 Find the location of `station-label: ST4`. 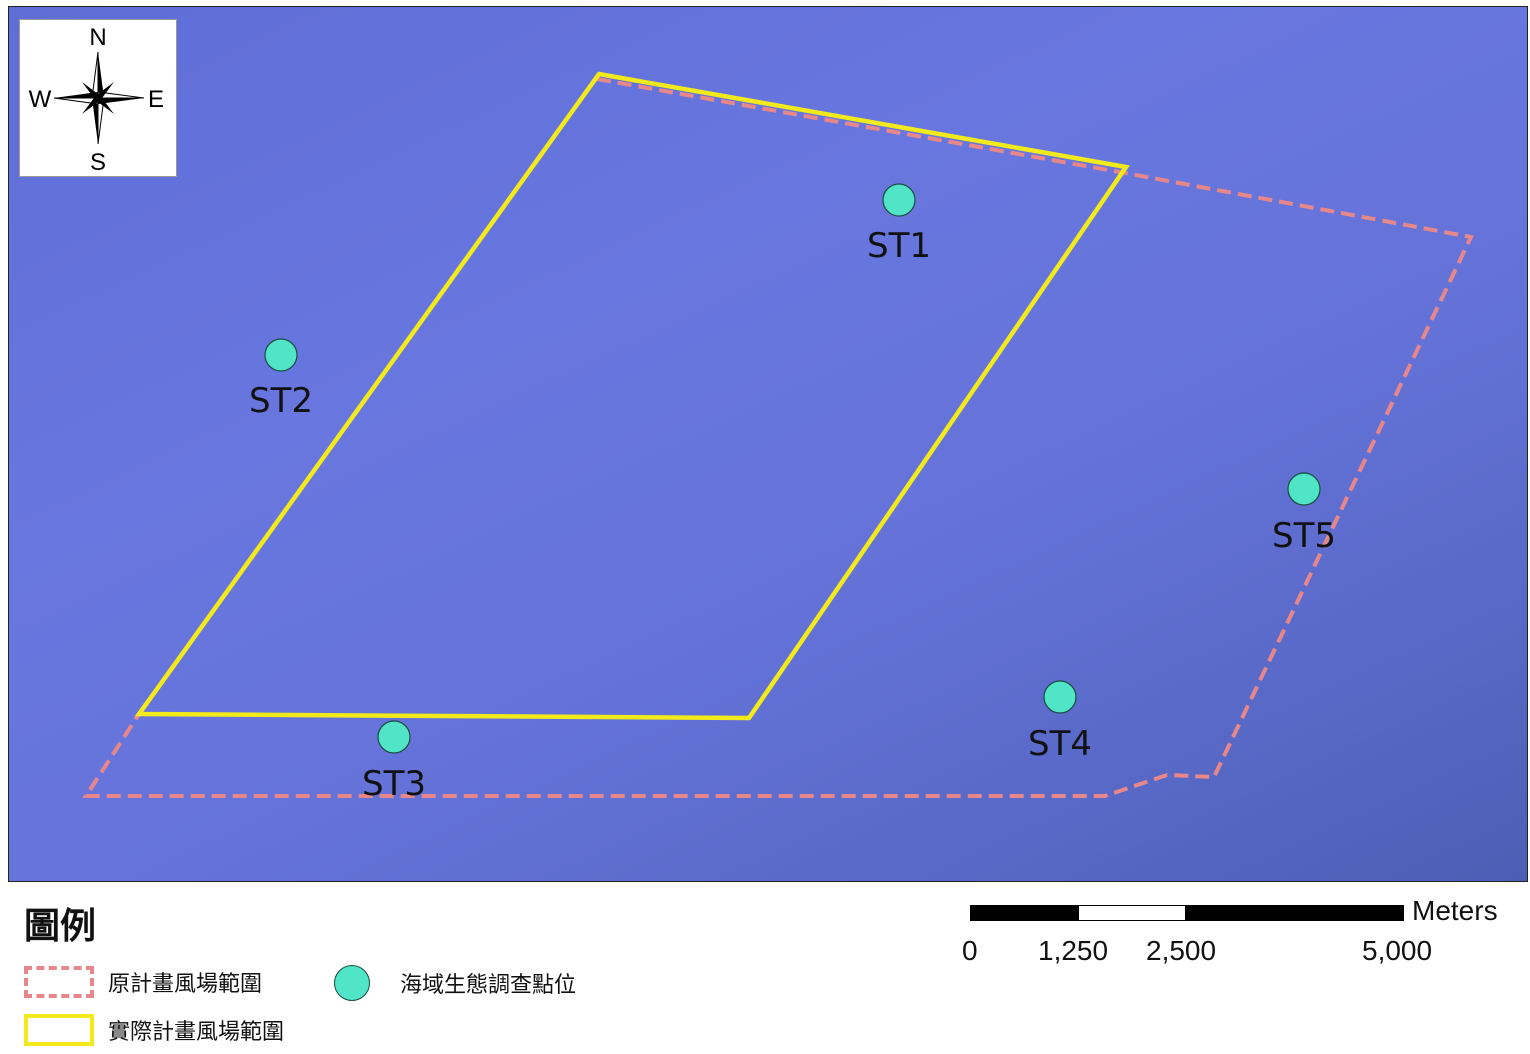

station-label: ST4 is located at coordinates (1060, 744).